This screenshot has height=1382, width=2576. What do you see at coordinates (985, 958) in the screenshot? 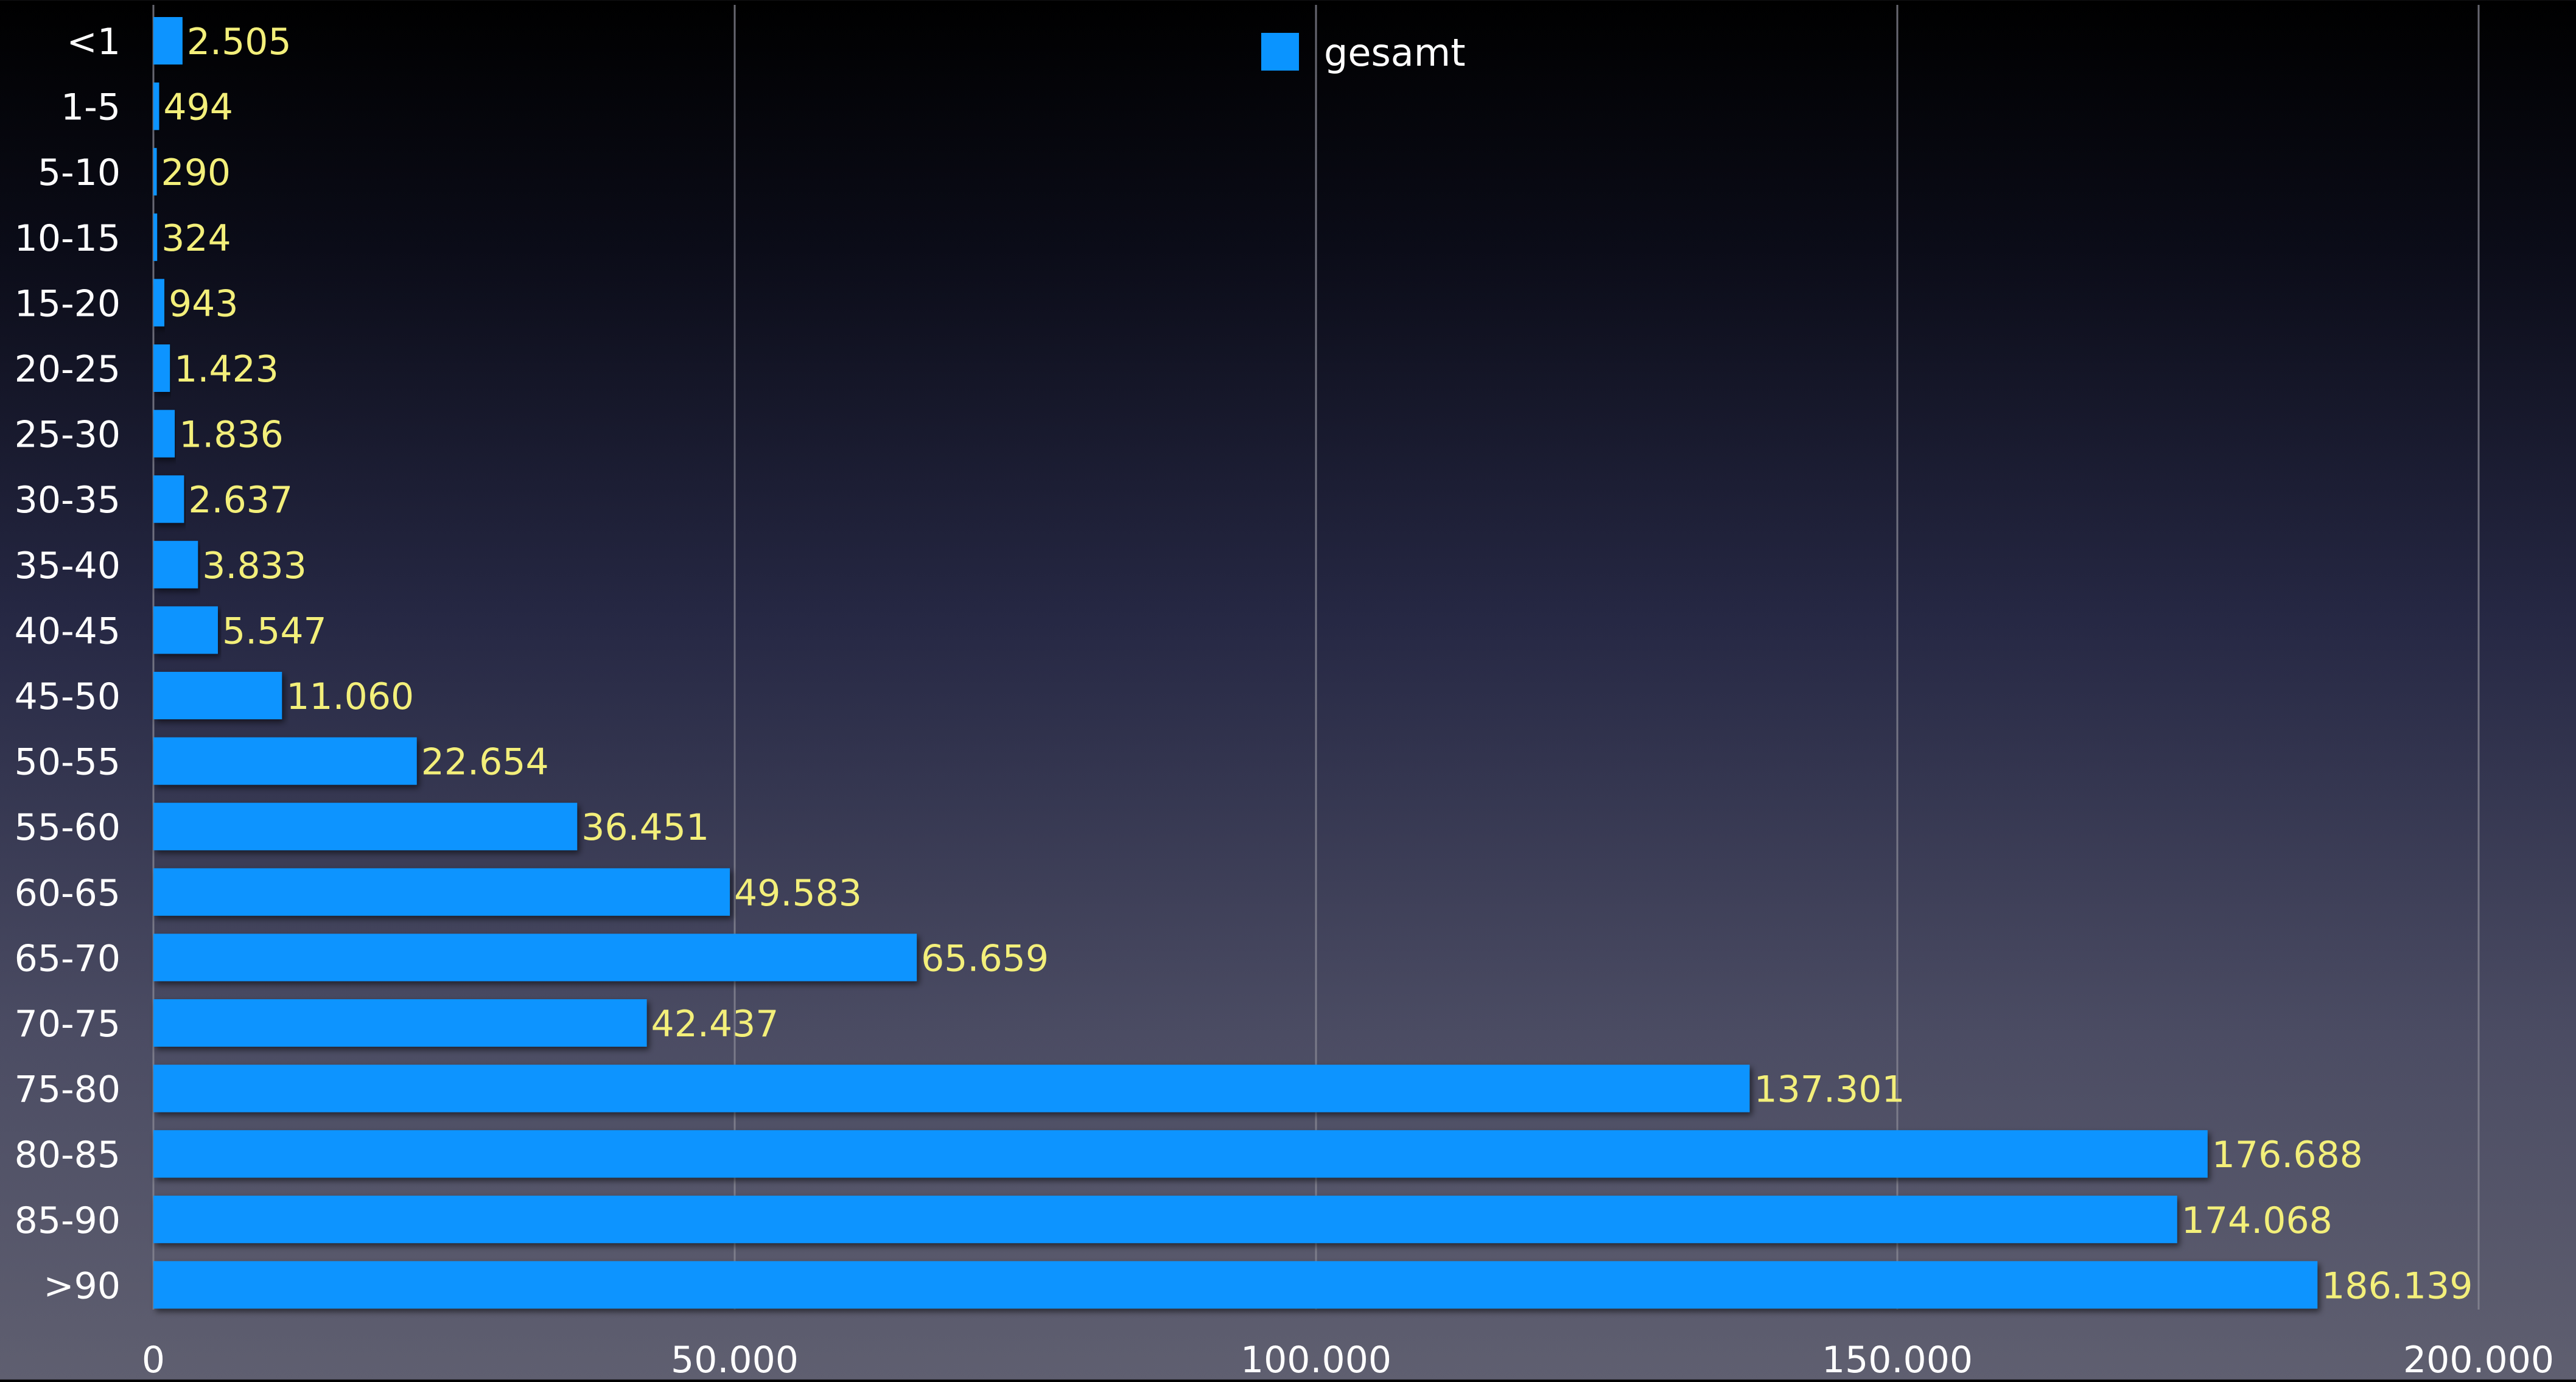
I see `bar-value-label: 65.659` at bounding box center [985, 958].